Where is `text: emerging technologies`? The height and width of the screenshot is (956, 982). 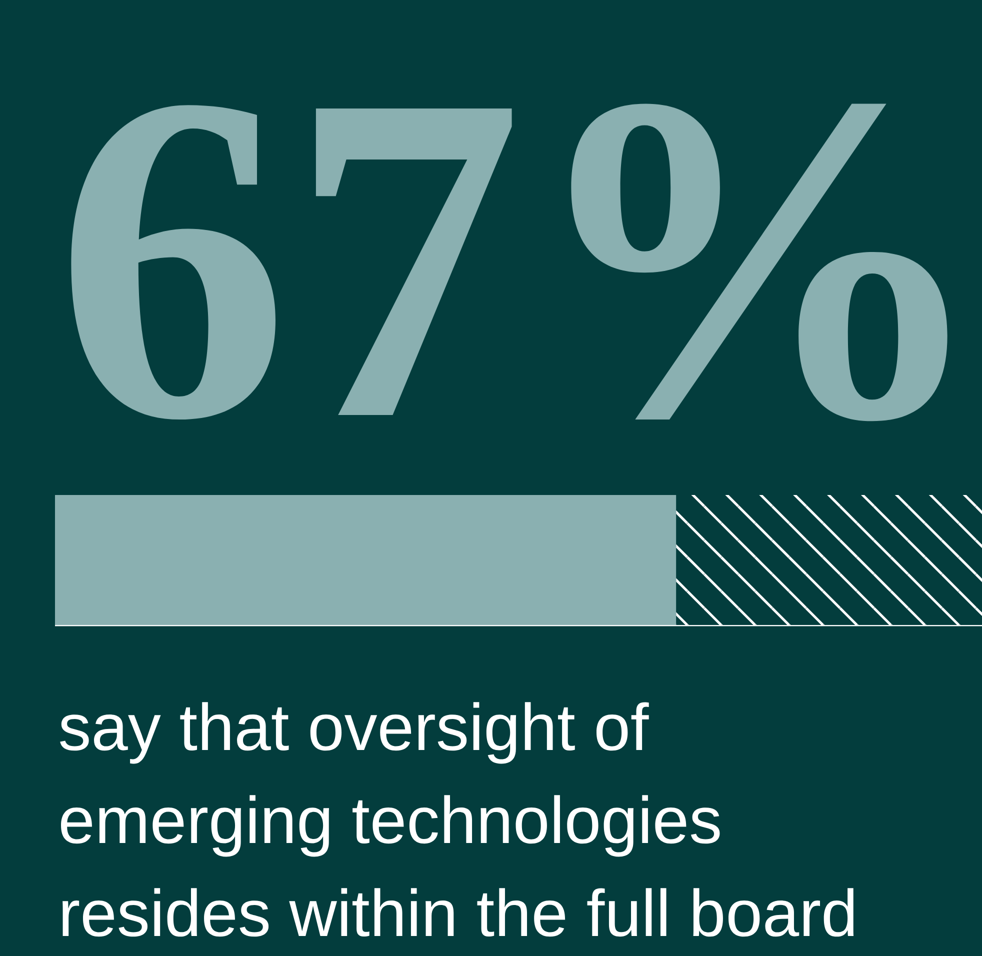 text: emerging technologies is located at coordinates (390, 826).